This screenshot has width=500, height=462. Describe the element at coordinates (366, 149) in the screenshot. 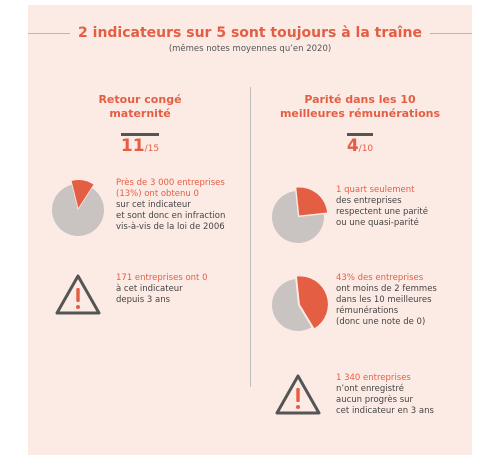

I see `score-max: /10` at that location.